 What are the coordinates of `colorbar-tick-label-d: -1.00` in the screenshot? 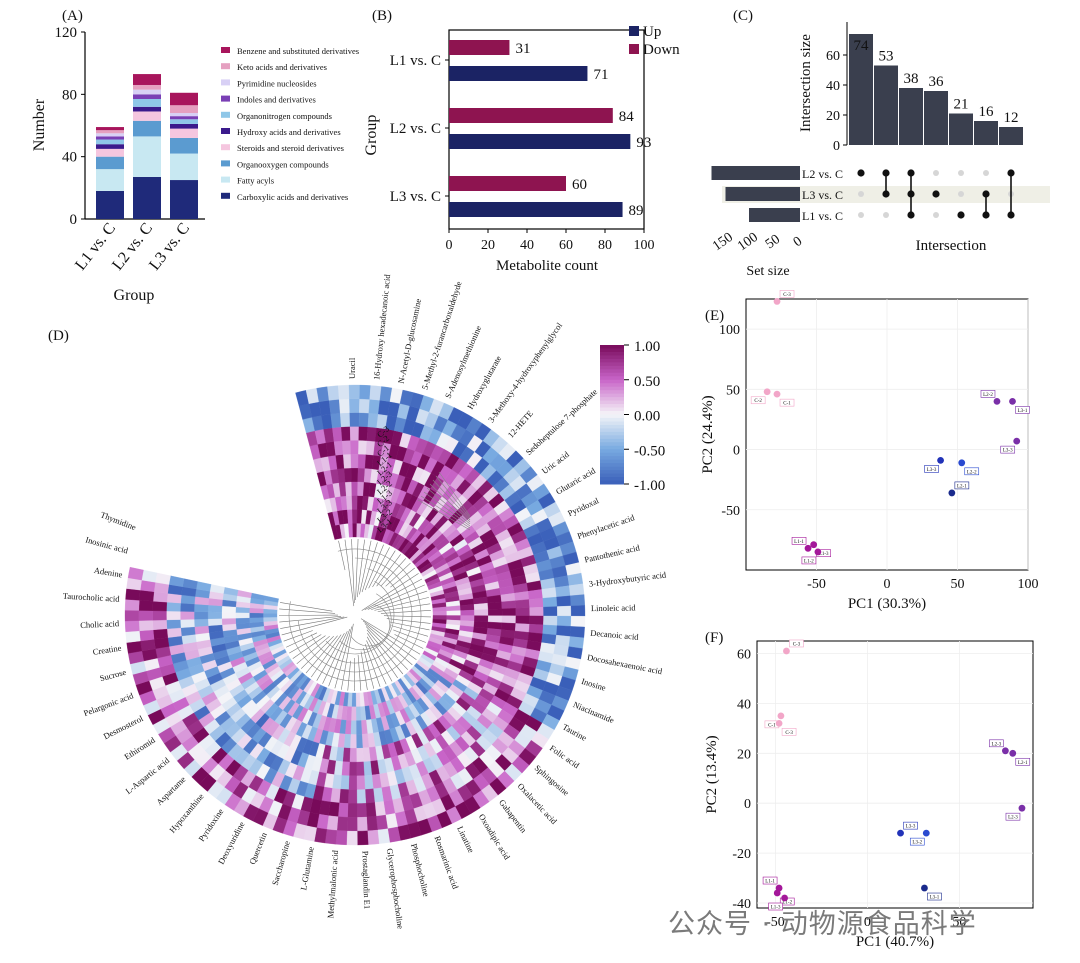 It's located at (649, 486).